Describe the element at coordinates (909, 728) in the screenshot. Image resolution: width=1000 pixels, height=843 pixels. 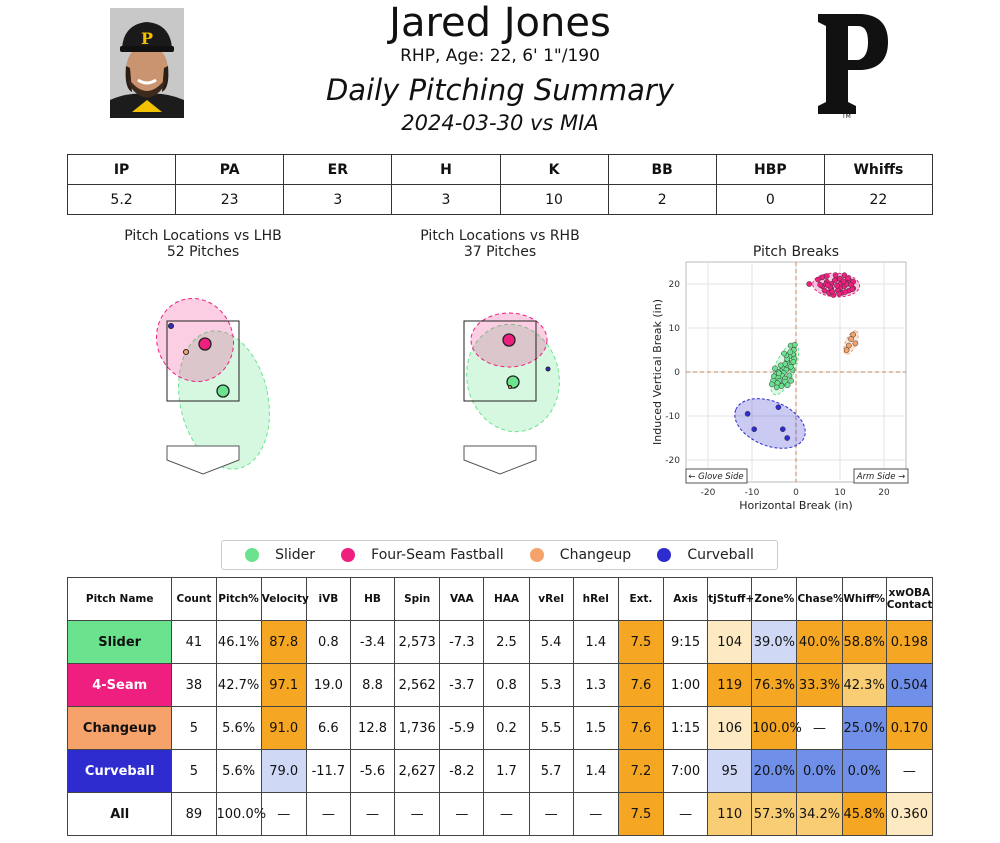
I see `cell-xwoba-contact: 0.170` at that location.